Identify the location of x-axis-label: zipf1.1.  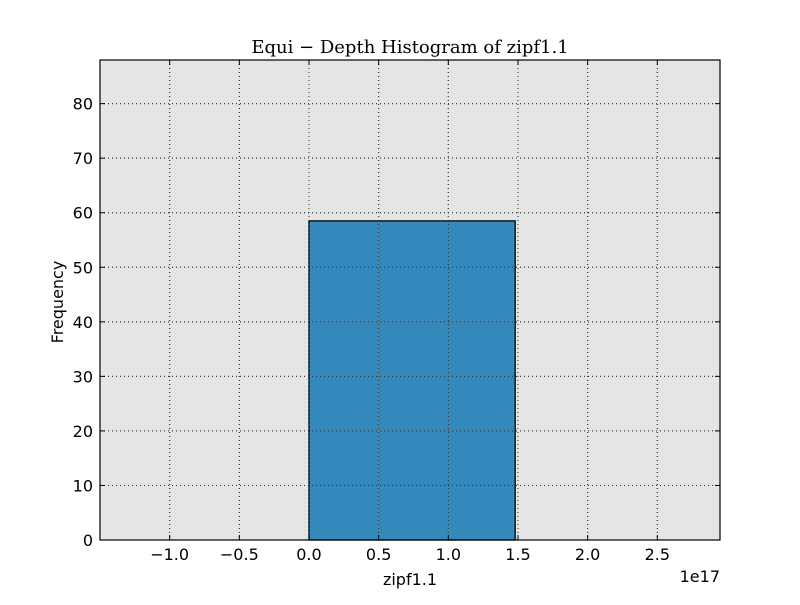
(410, 579).